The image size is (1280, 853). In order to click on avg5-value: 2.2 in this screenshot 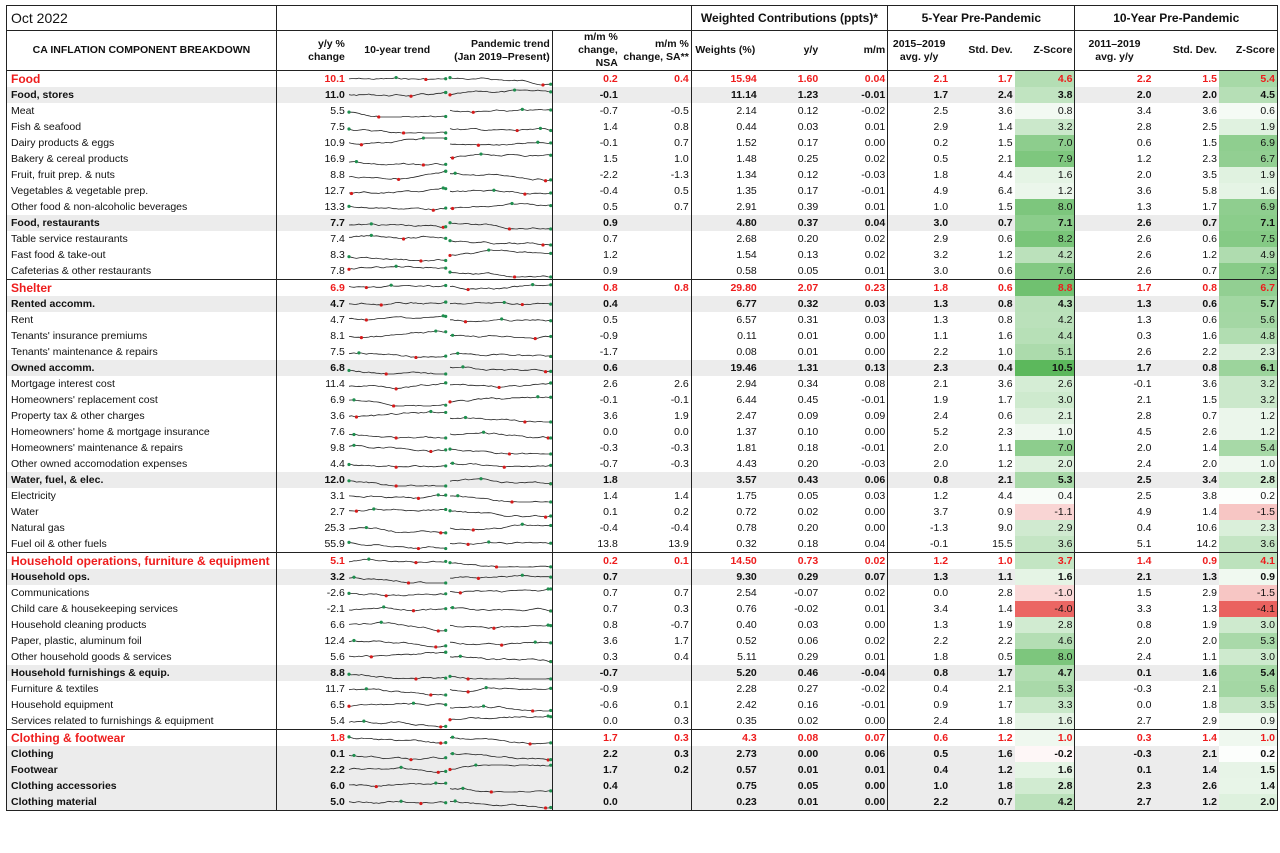, I will do `click(919, 802)`.